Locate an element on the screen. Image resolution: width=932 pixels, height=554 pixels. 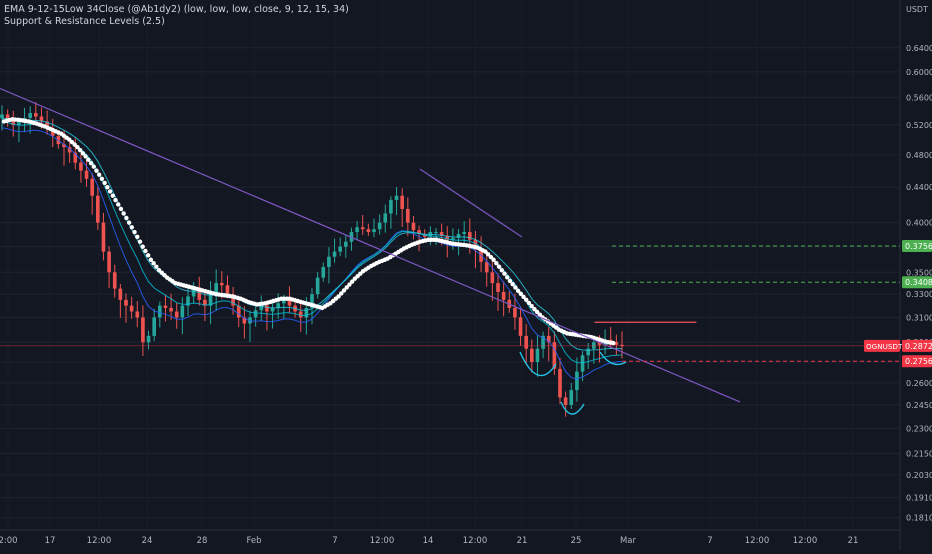
x-tick-label: 14 is located at coordinates (428, 541).